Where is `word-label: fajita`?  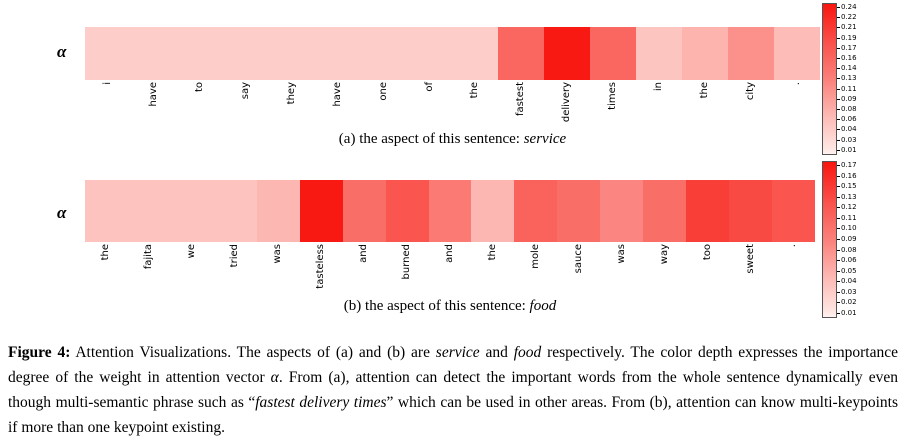 word-label: fajita is located at coordinates (149, 257).